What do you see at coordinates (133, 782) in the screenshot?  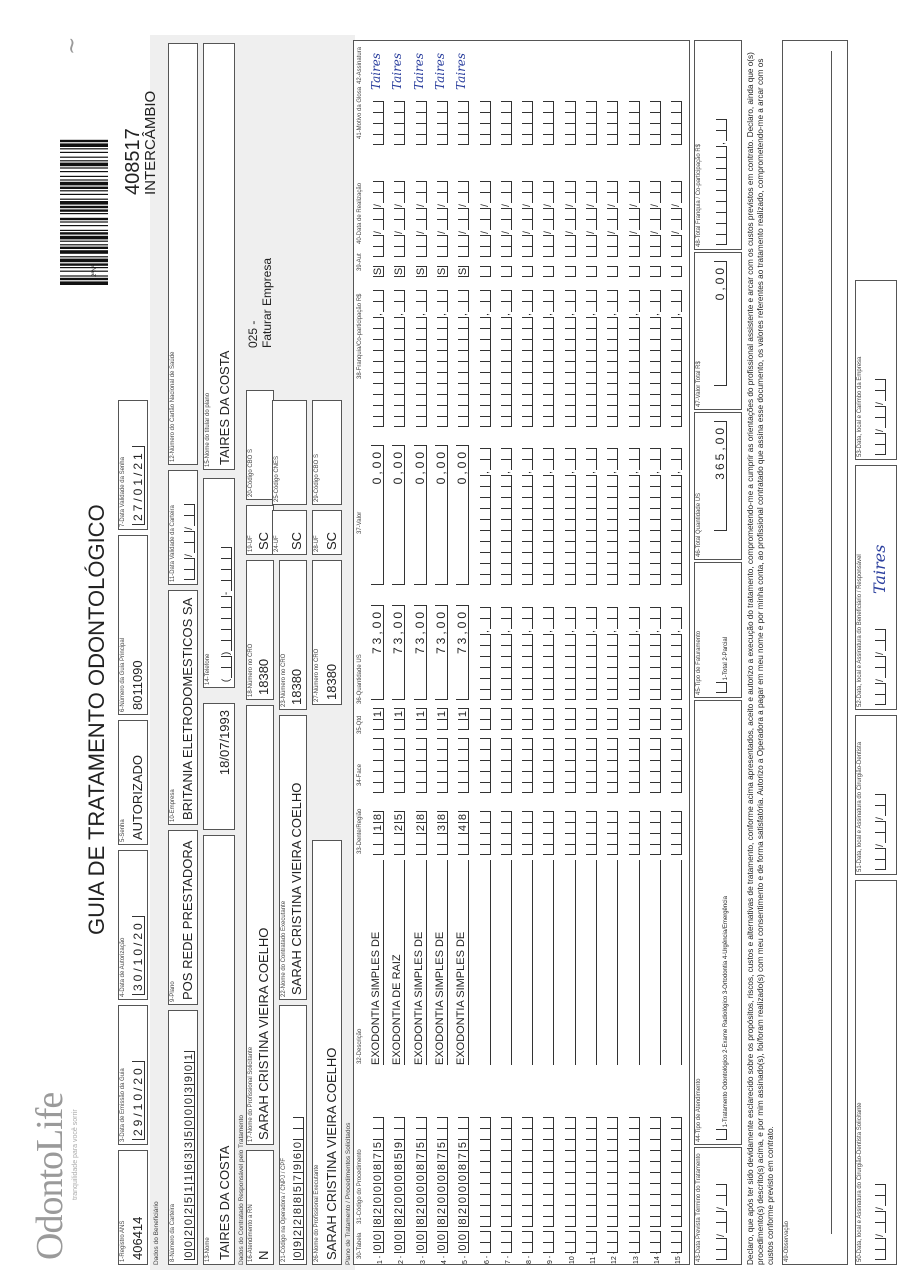 I see `field-senha: 5-Senha AUTORIZADO` at bounding box center [133, 782].